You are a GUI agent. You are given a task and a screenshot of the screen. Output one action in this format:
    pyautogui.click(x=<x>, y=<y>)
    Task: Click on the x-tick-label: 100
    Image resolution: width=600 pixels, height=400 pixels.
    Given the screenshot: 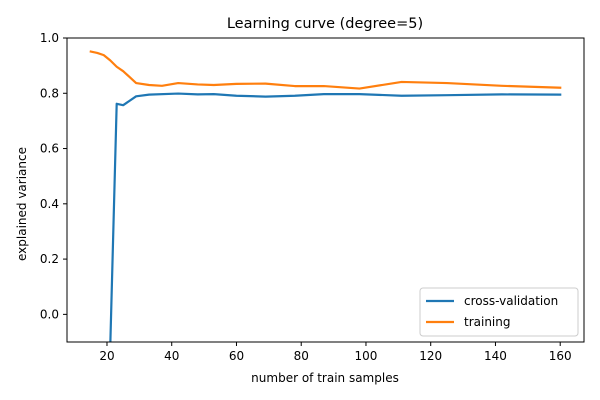 What is the action you would take?
    pyautogui.click(x=366, y=356)
    